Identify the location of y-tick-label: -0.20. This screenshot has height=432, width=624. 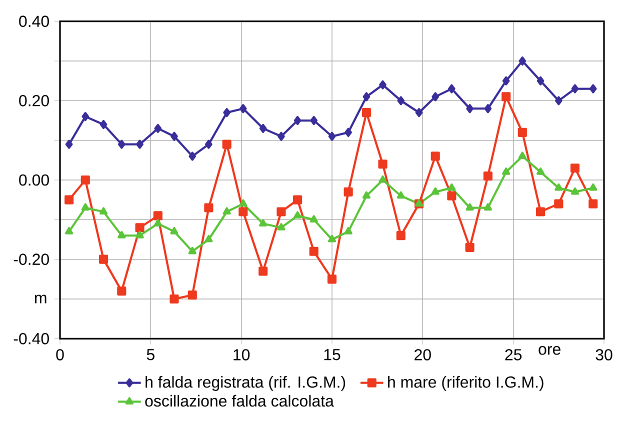
(31, 259).